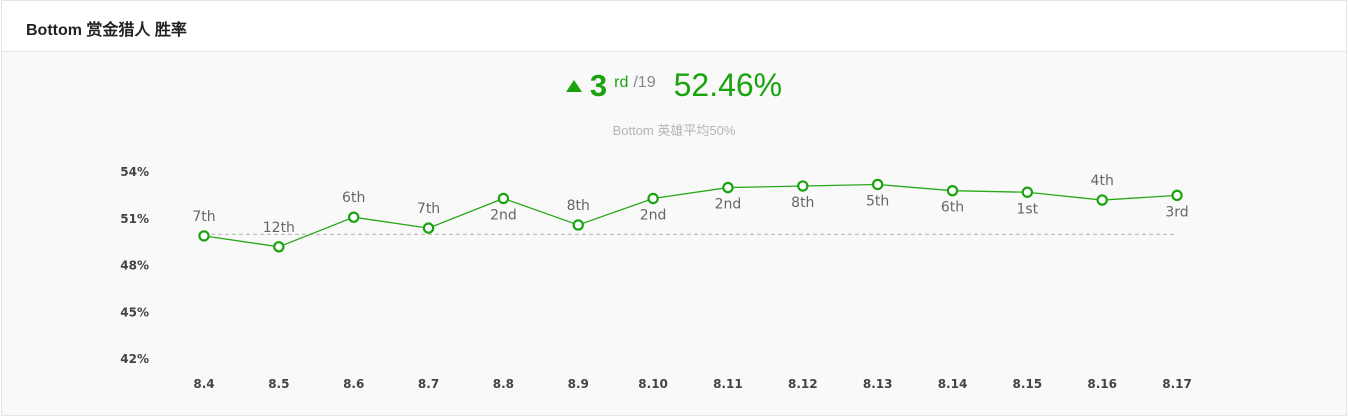  What do you see at coordinates (674, 130) in the screenshot?
I see `average-note: Bottom 英雄平均50%` at bounding box center [674, 130].